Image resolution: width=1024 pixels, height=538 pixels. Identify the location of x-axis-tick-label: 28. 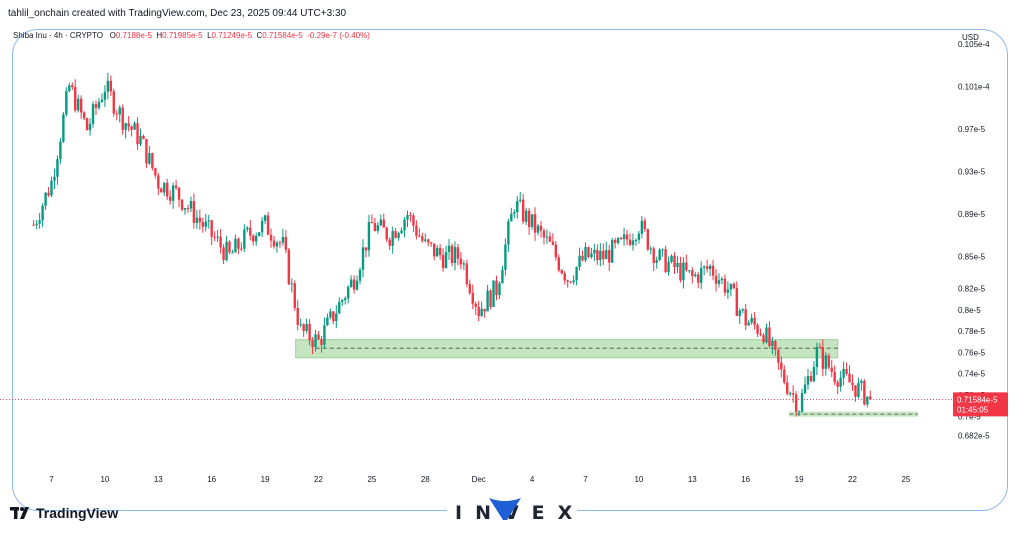
(425, 479).